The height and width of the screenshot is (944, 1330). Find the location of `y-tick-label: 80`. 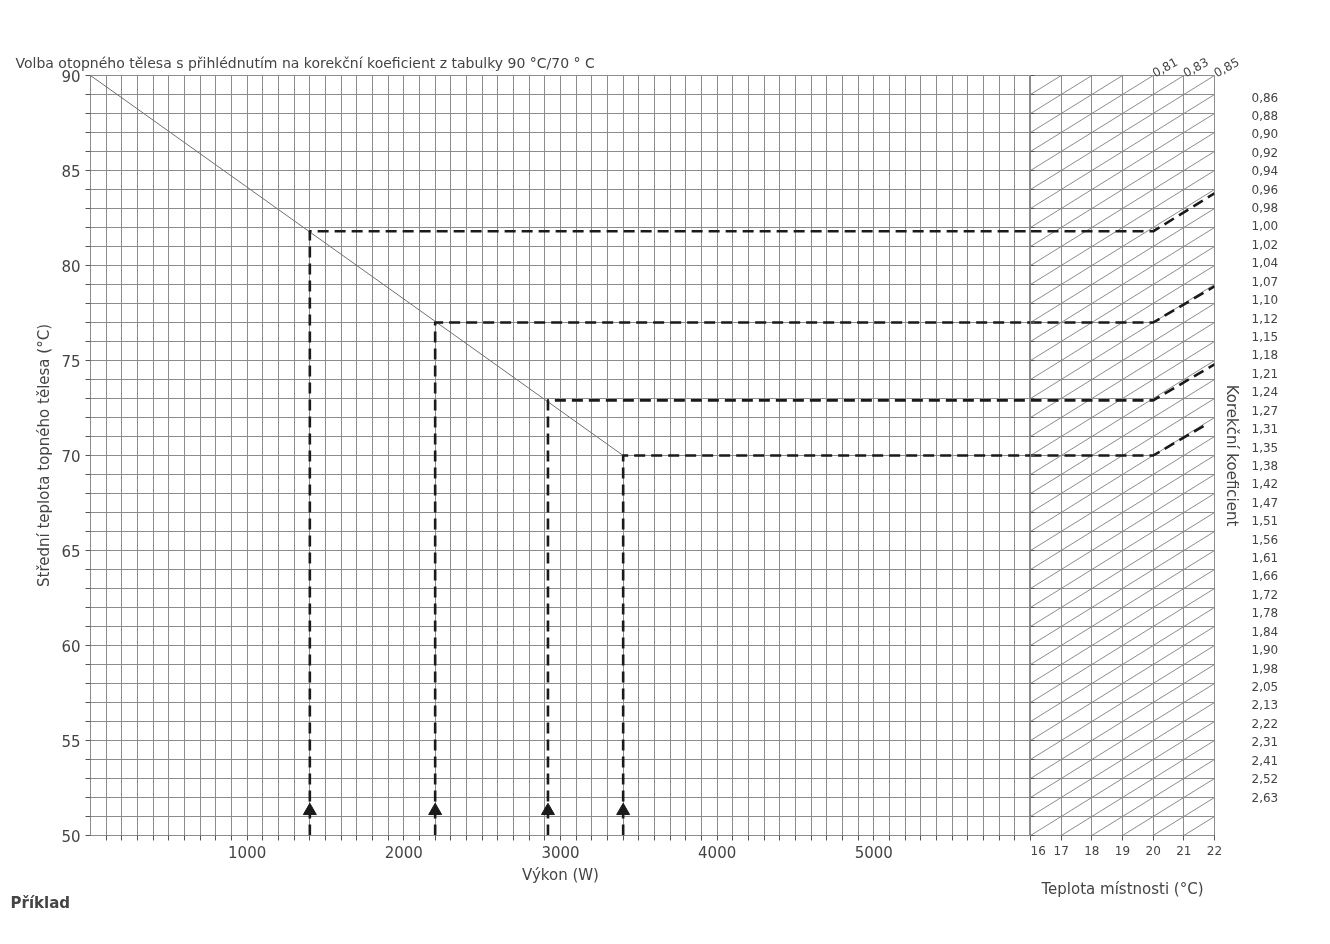

y-tick-label: 80 is located at coordinates (71, 266).